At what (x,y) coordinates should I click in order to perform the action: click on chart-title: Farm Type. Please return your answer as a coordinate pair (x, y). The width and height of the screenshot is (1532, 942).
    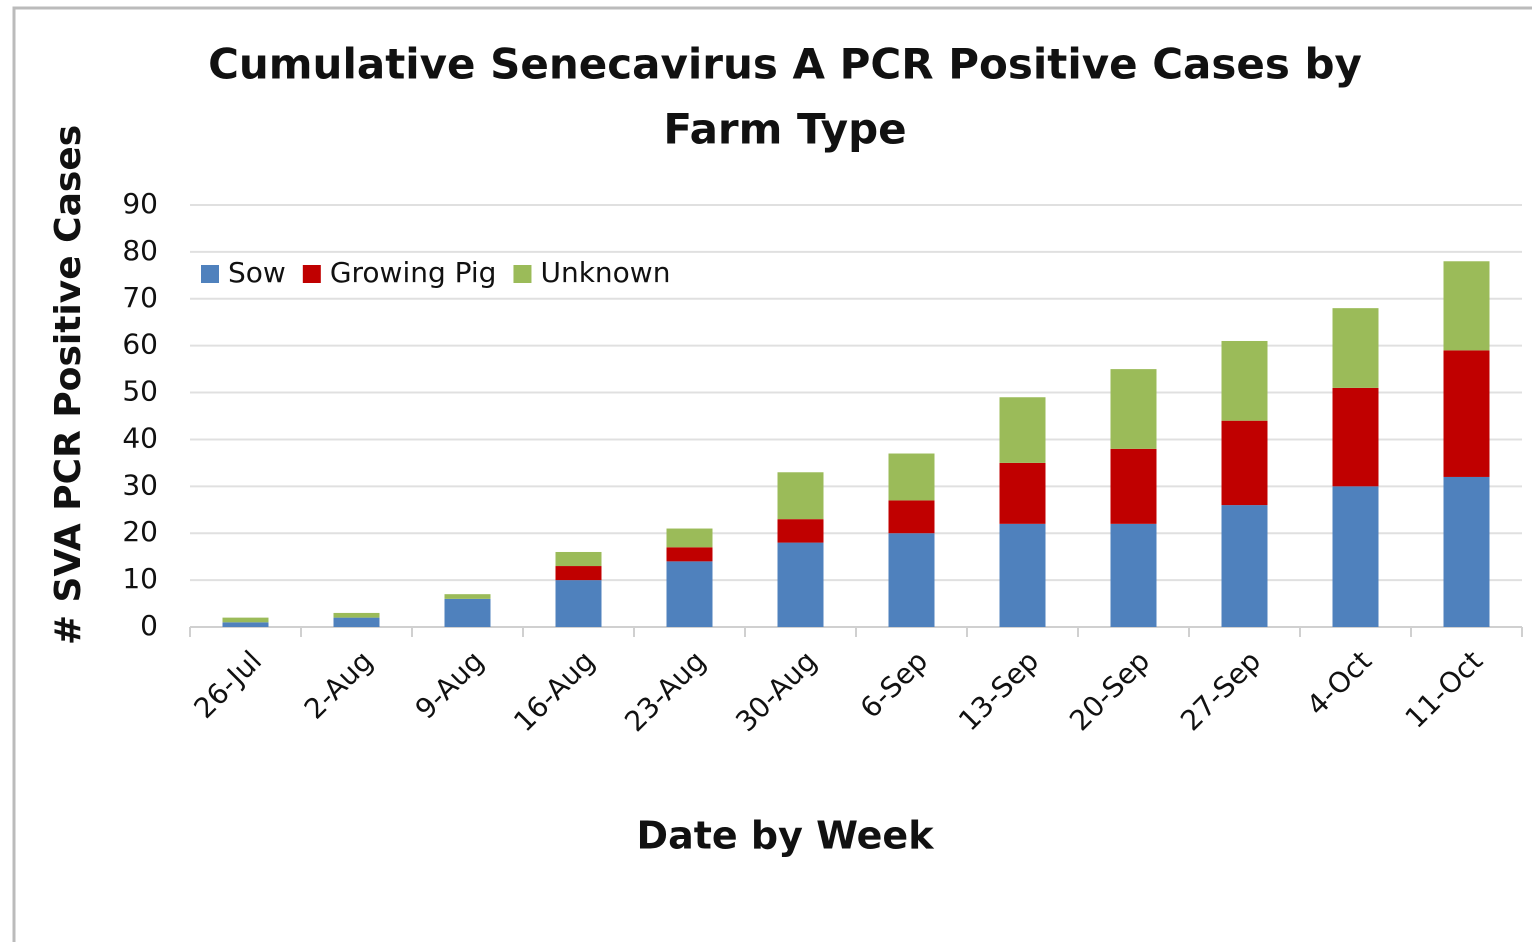
    Looking at the image, I should click on (784, 129).